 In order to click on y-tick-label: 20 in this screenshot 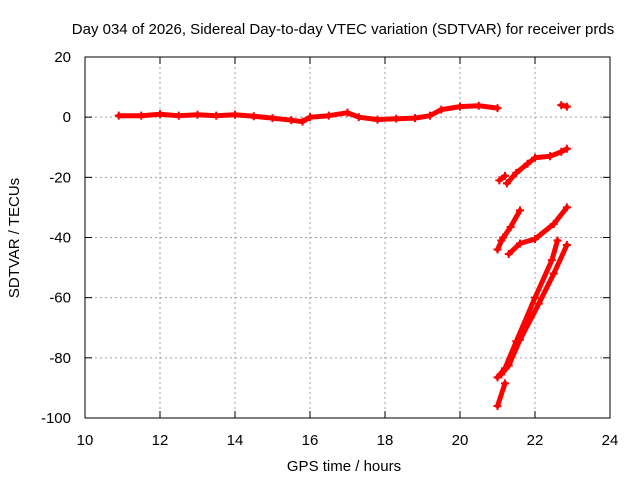, I will do `click(62, 57)`.